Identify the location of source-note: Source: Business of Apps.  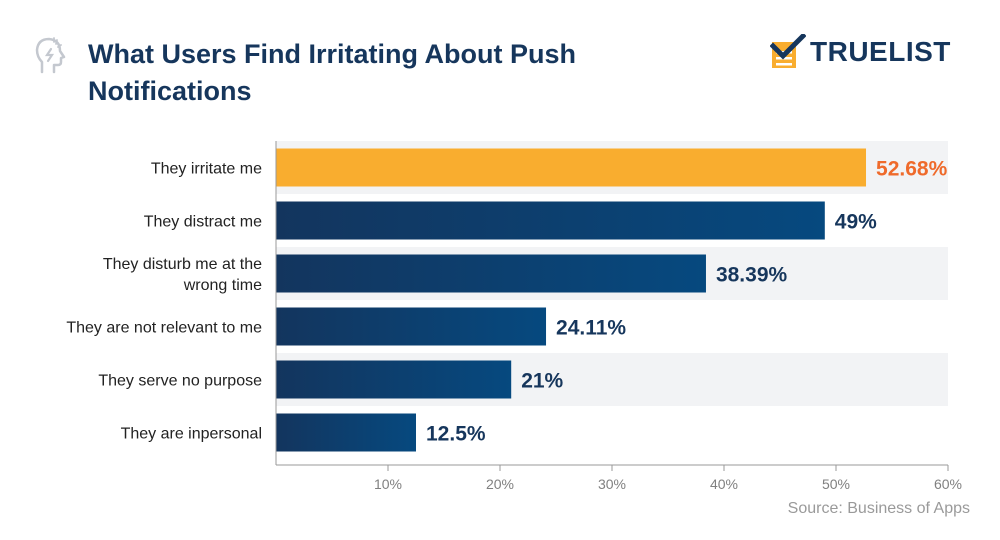
(878, 508).